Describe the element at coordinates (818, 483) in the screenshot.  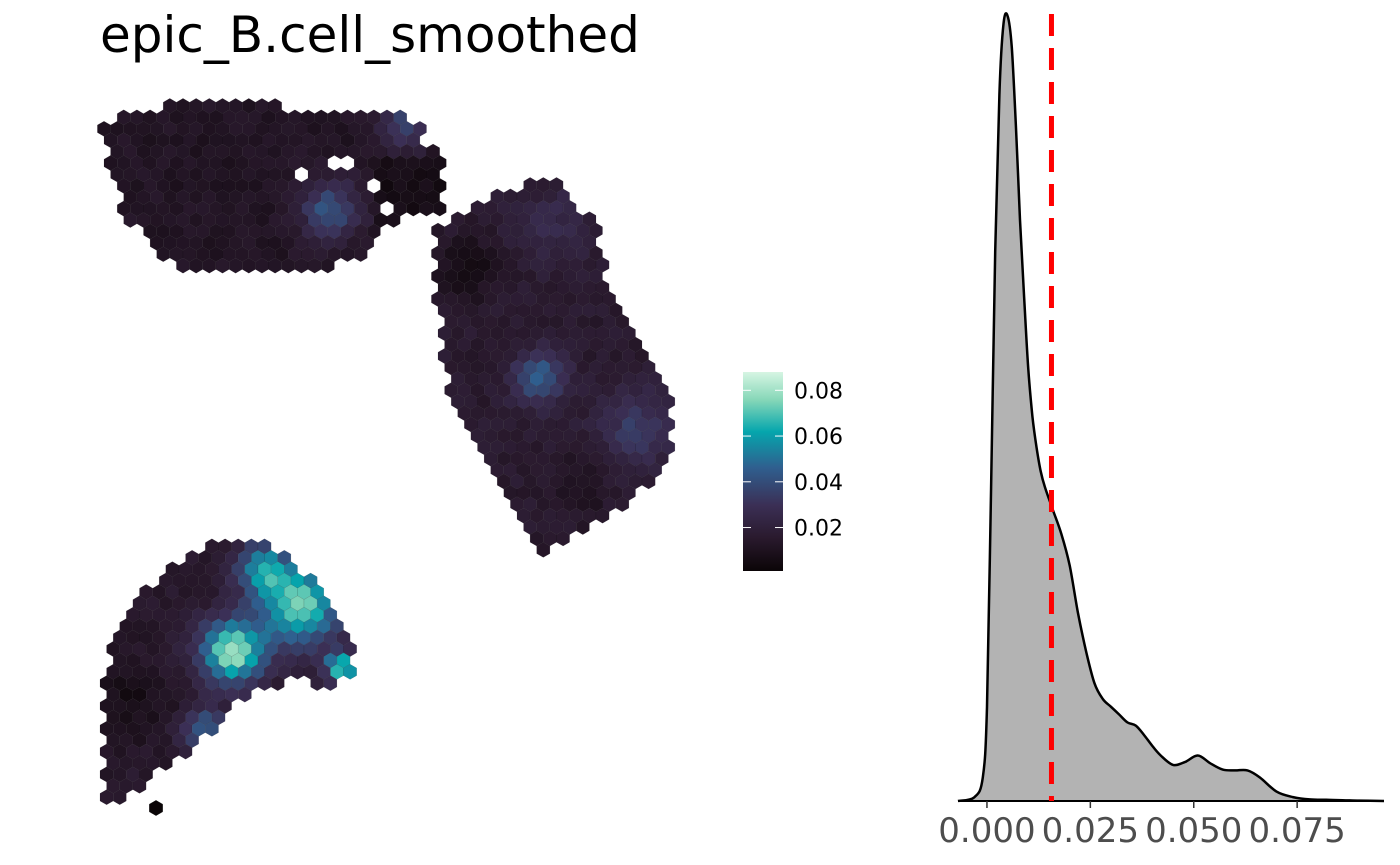
I see `colorbar-tick-label: 0.04` at that location.